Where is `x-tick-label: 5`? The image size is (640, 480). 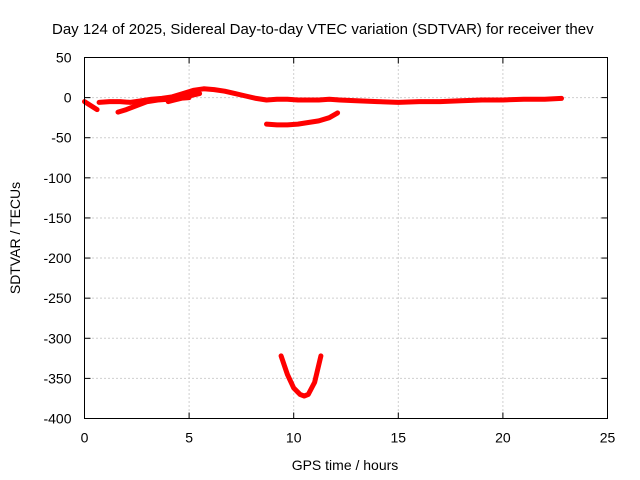 x-tick-label: 5 is located at coordinates (189, 438).